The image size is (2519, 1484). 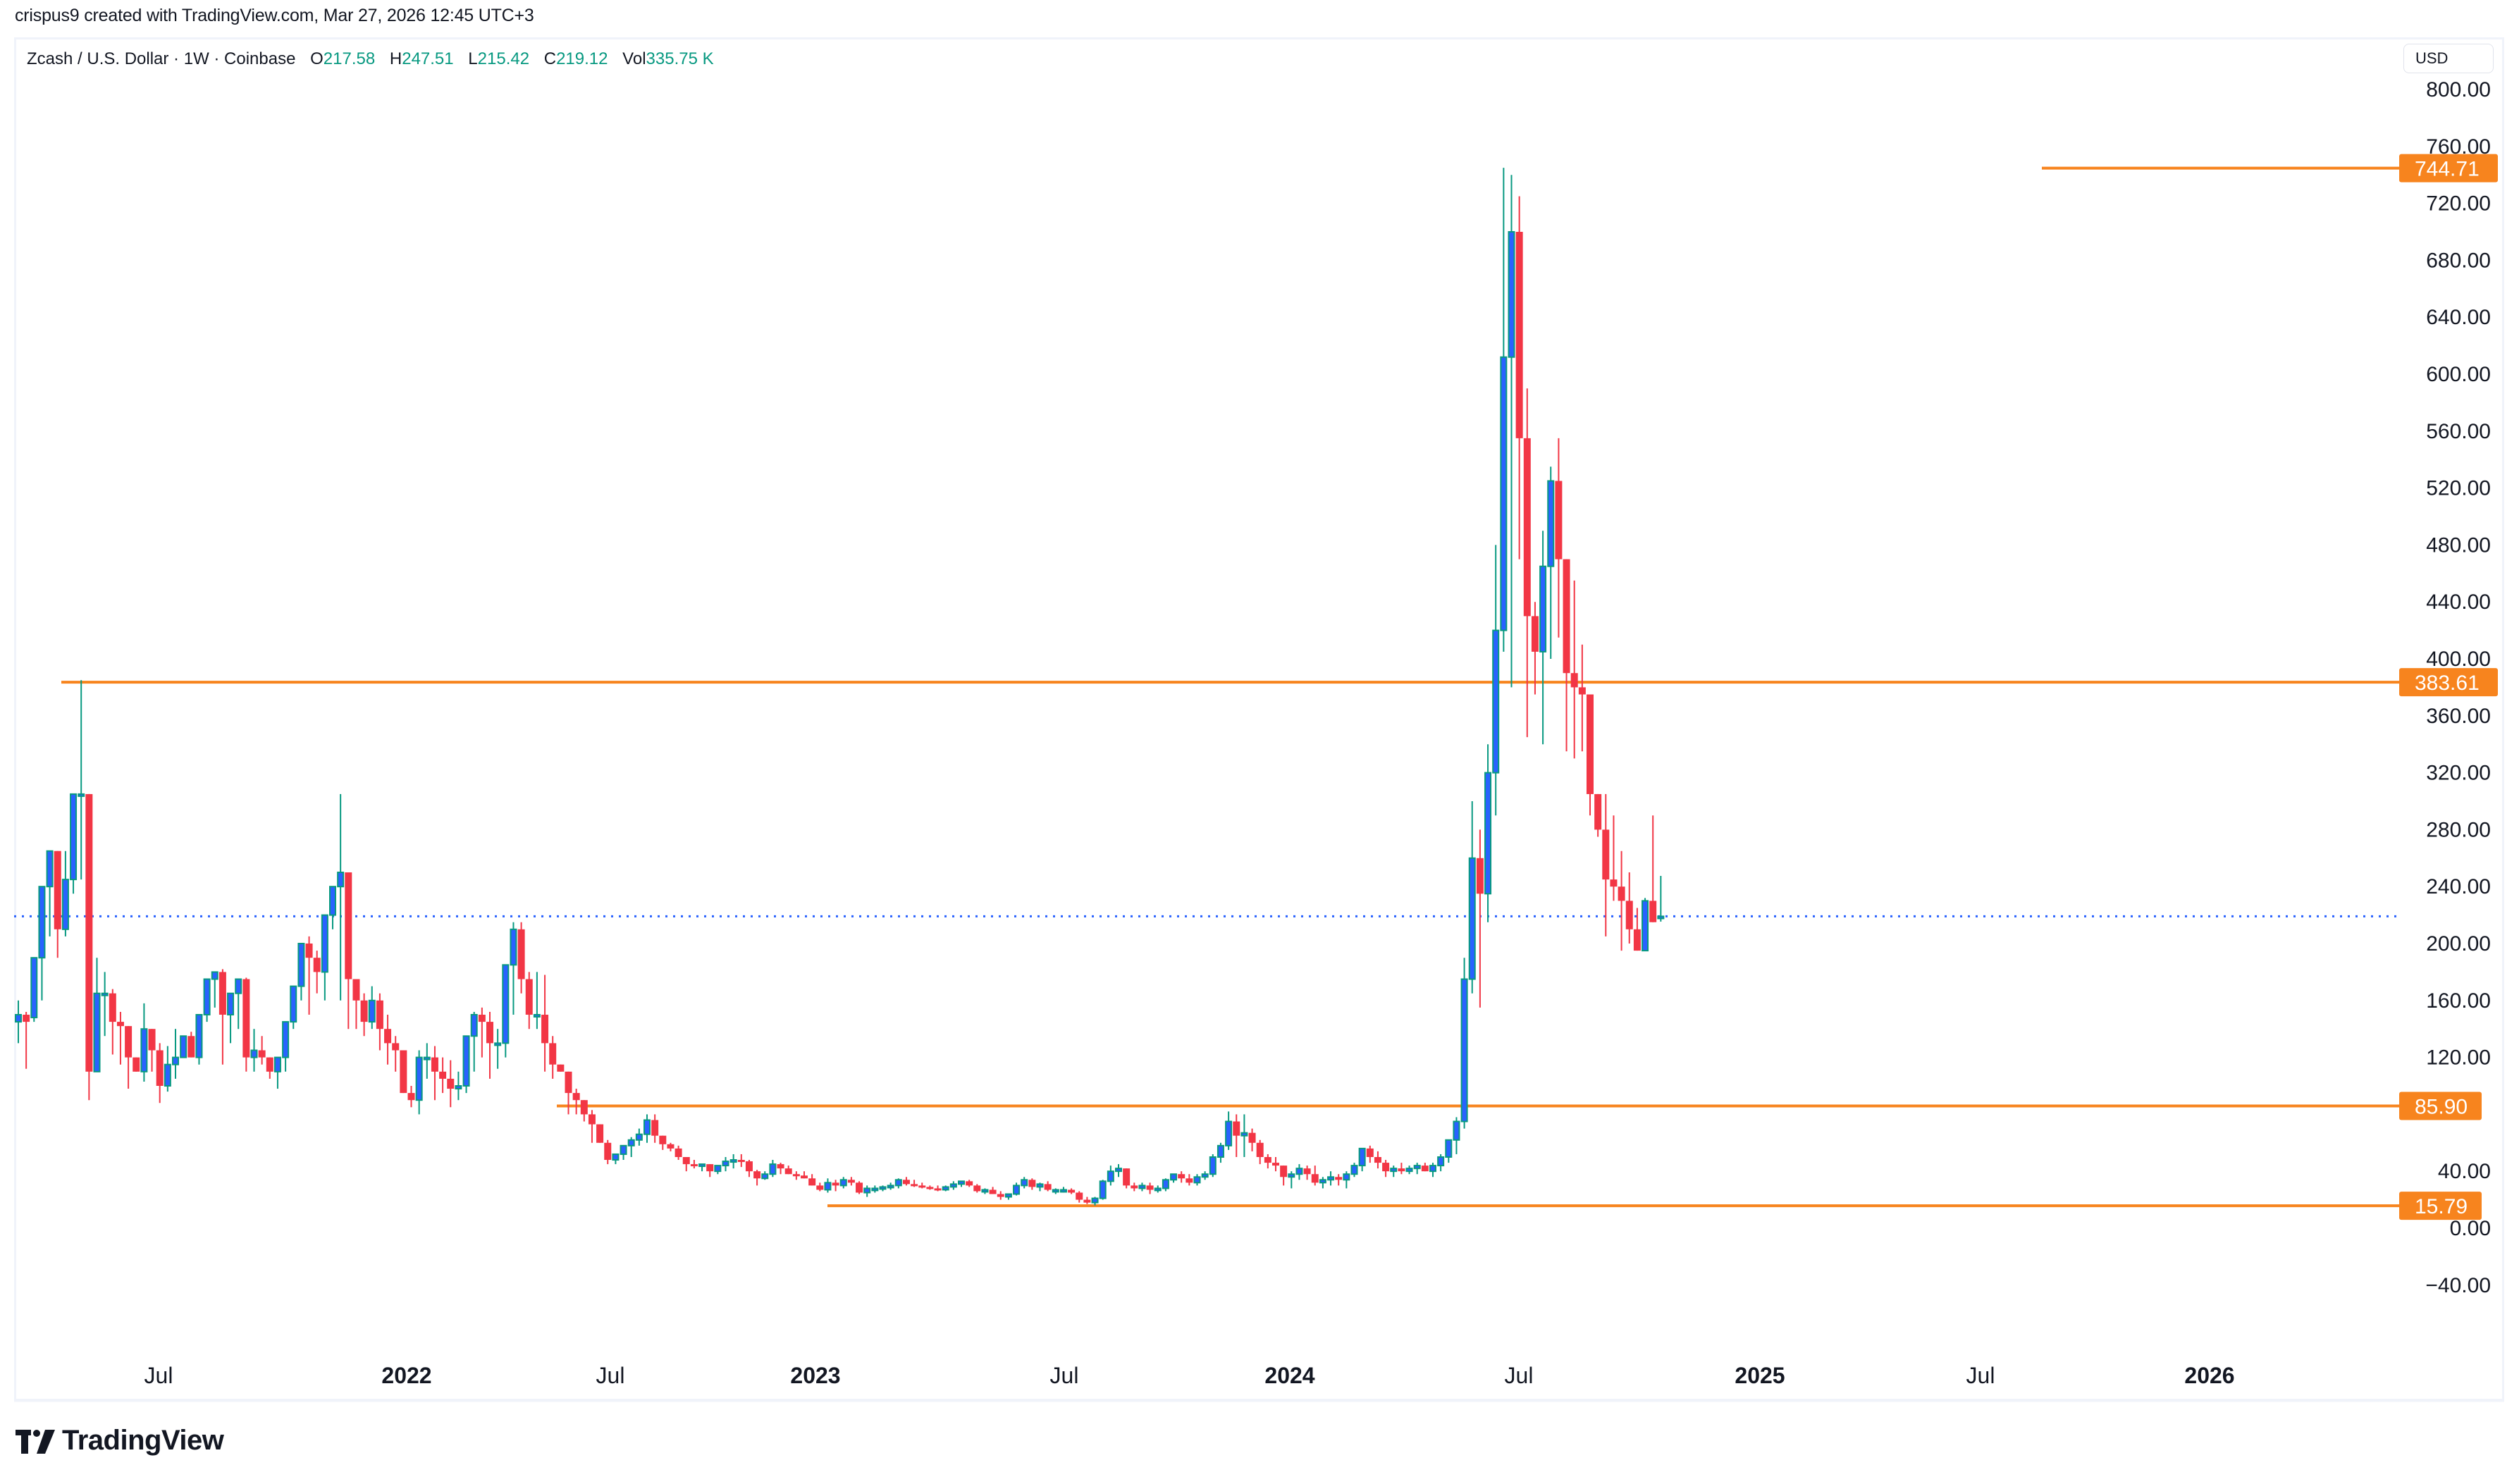 What do you see at coordinates (2448, 168) in the screenshot?
I see `level-price-tag: 744.71` at bounding box center [2448, 168].